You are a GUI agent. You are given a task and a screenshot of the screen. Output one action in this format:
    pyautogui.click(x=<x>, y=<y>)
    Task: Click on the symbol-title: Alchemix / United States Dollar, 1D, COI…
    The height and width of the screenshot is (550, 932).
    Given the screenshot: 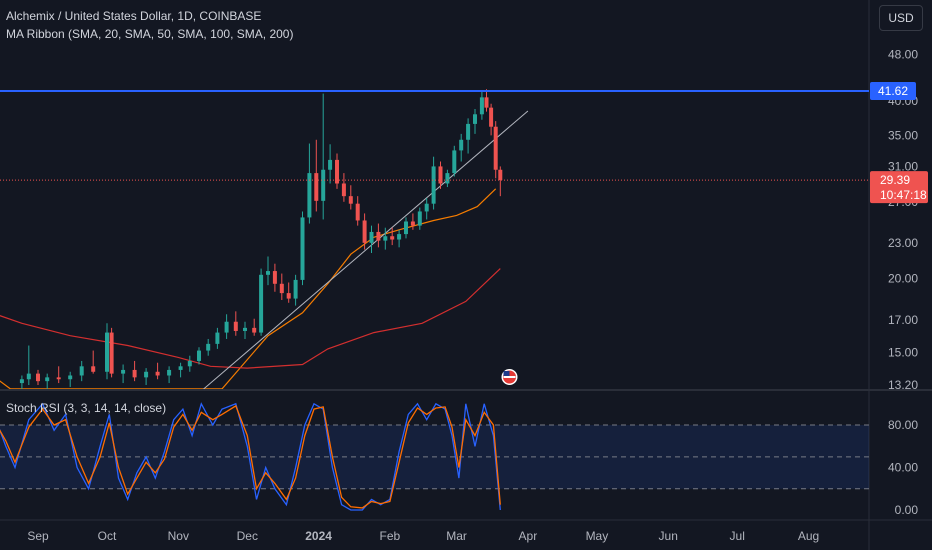 What is the action you would take?
    pyautogui.click(x=134, y=16)
    